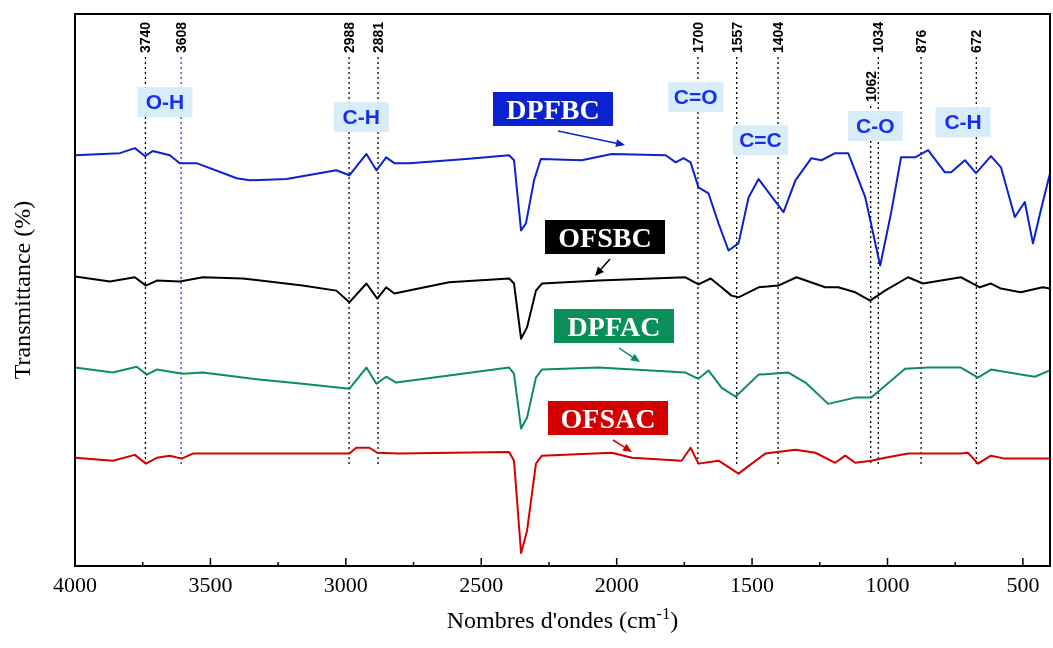  Describe the element at coordinates (878, 37) in the screenshot. I see `ref-line-label: 1034` at that location.